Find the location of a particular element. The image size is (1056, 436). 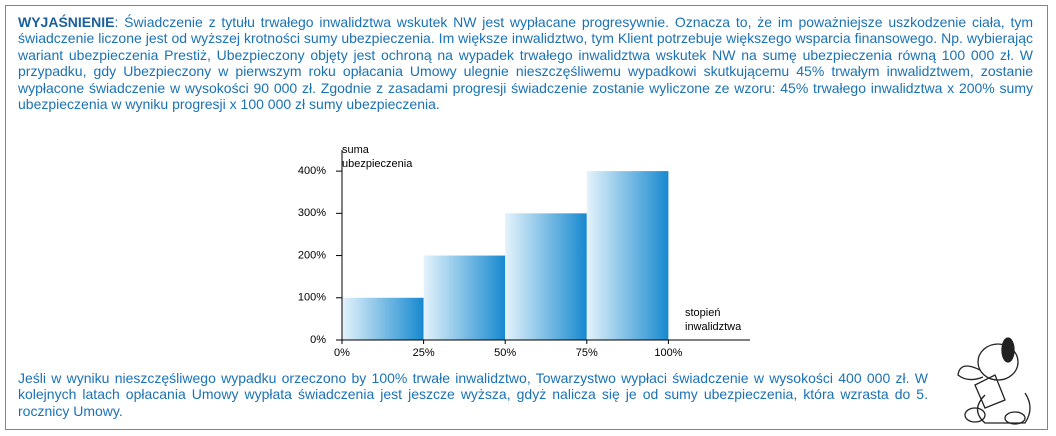

y-tick-label: 400% is located at coordinates (312, 171).